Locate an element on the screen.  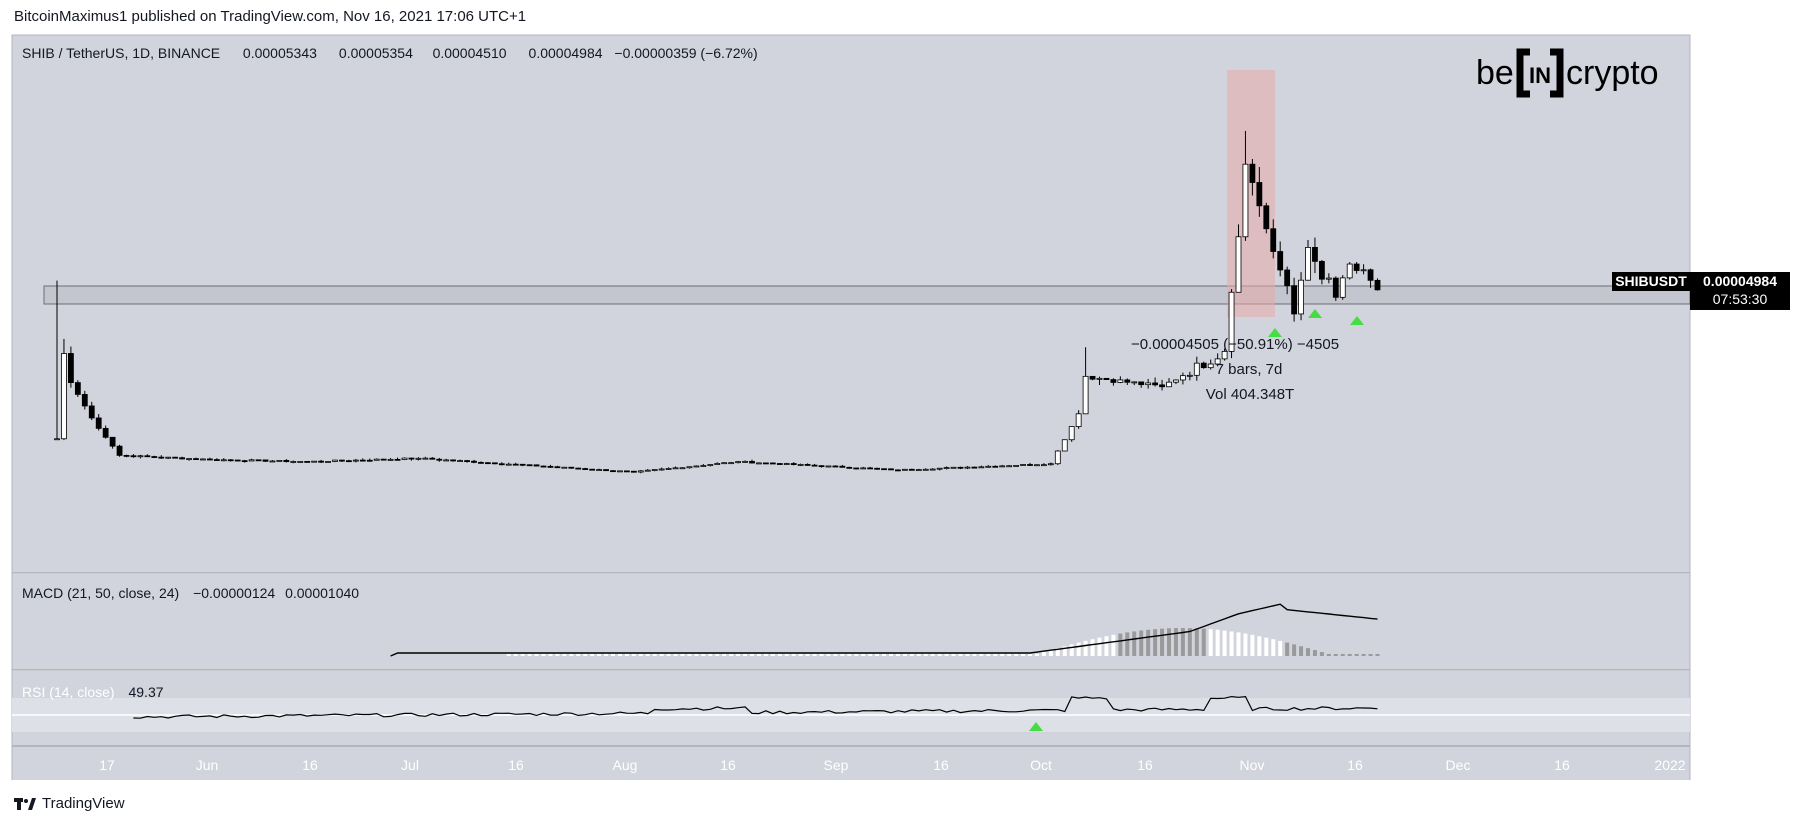
measure-line-1: −0.00004505 (−50.91%) −4505 is located at coordinates (1235, 344).